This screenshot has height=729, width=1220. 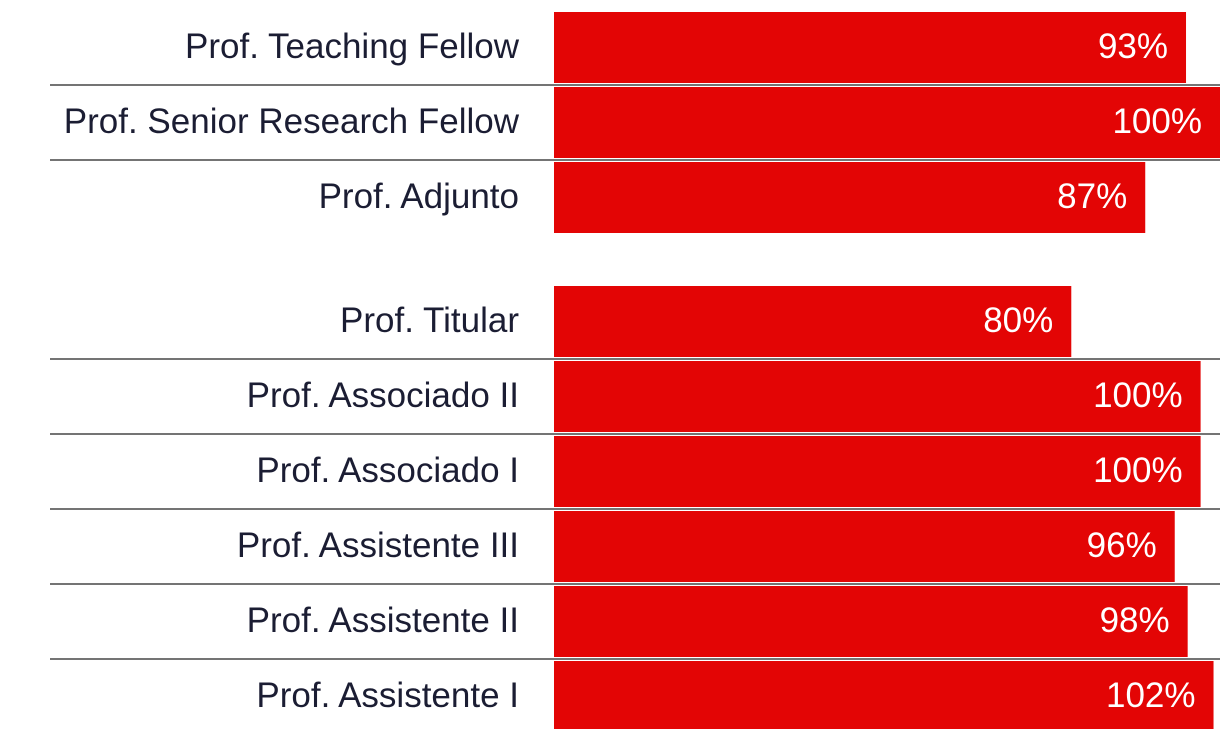 What do you see at coordinates (352, 46) in the screenshot?
I see `category-label: Prof. Teaching Fellow` at bounding box center [352, 46].